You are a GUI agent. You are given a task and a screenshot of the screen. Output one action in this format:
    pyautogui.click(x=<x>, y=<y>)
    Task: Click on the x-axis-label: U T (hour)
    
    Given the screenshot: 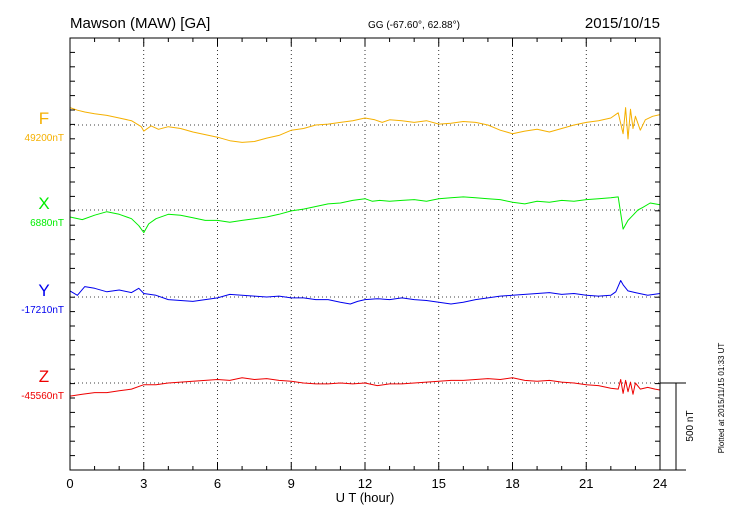 What is the action you would take?
    pyautogui.click(x=365, y=497)
    